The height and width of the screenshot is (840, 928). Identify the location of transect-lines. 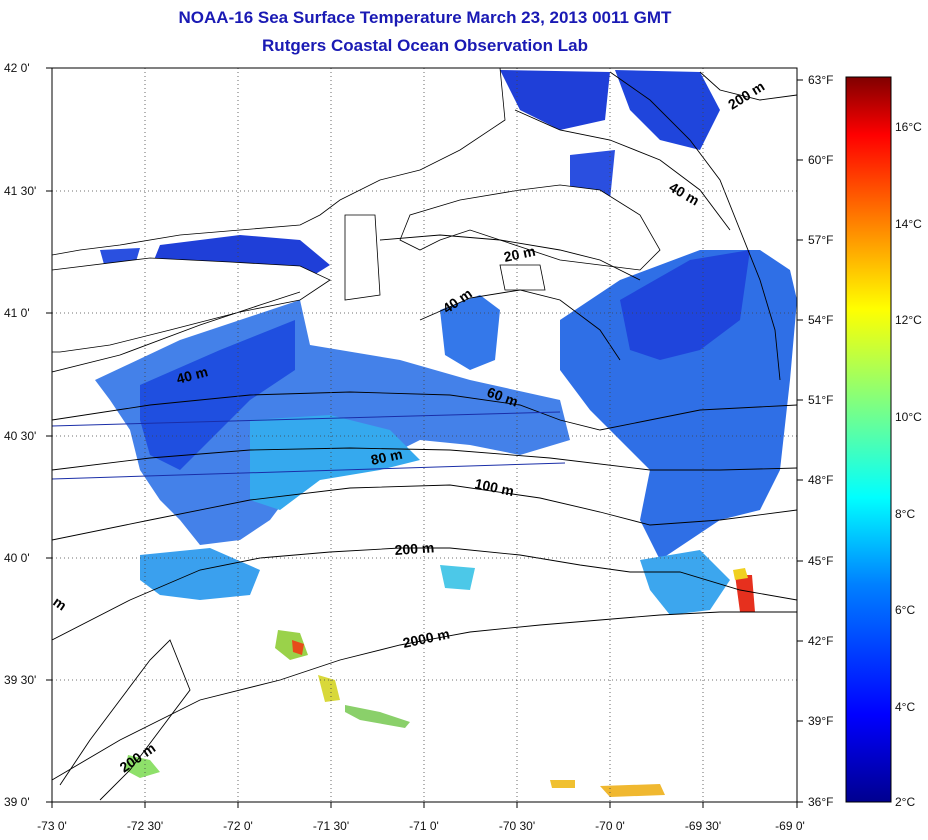
(309, 445).